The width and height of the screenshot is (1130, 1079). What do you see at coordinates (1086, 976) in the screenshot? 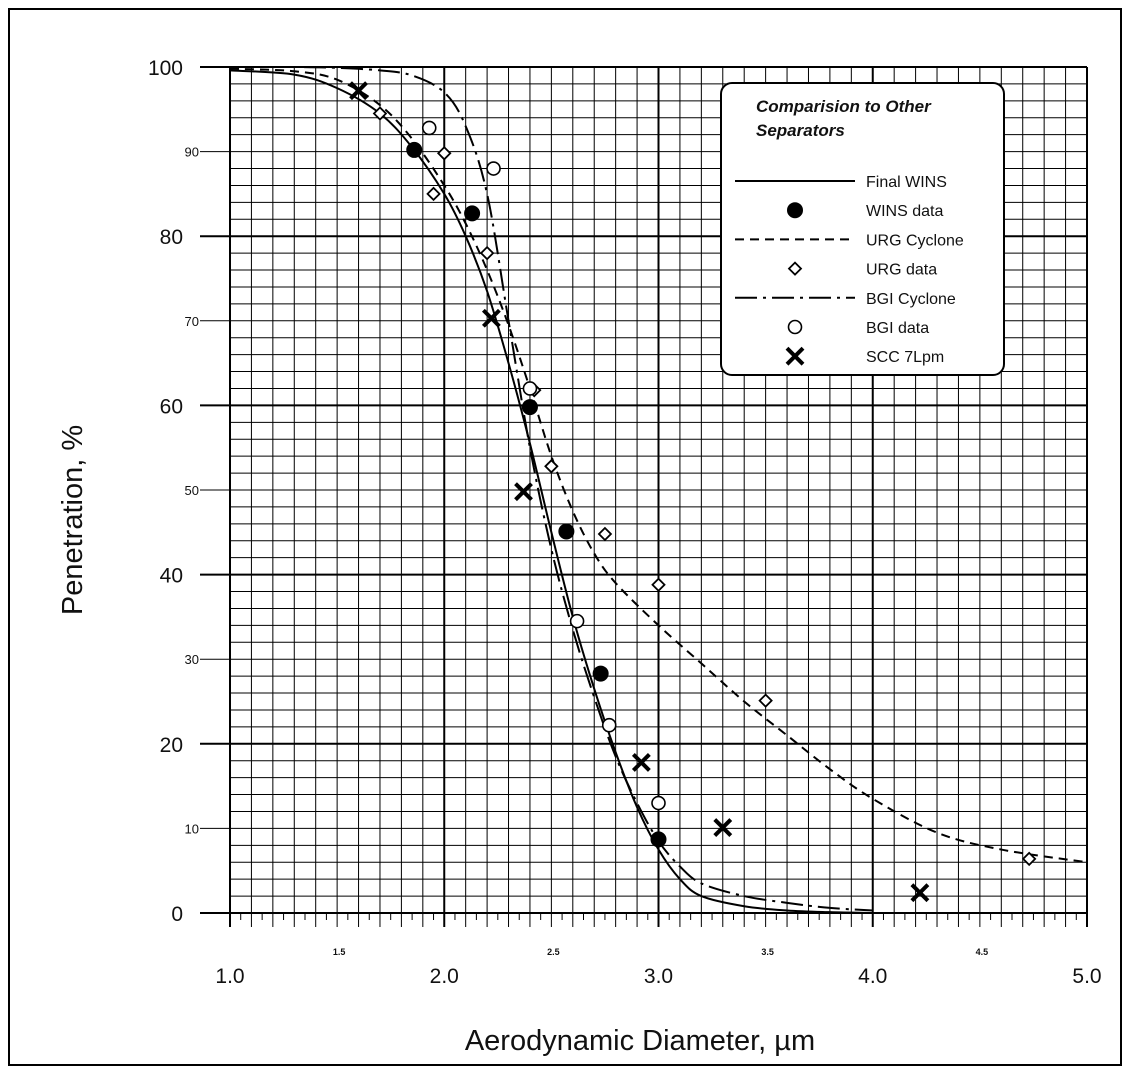
I see `x-tick-label: 5.0` at bounding box center [1086, 976].